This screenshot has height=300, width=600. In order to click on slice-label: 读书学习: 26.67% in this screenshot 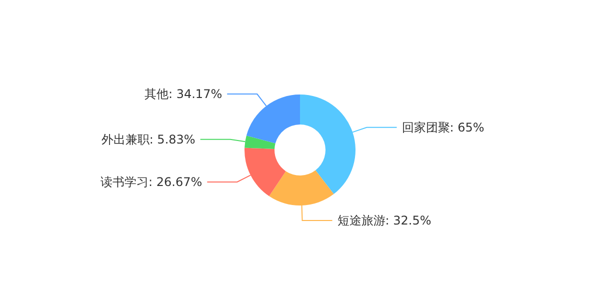, I will do `click(151, 181)`.